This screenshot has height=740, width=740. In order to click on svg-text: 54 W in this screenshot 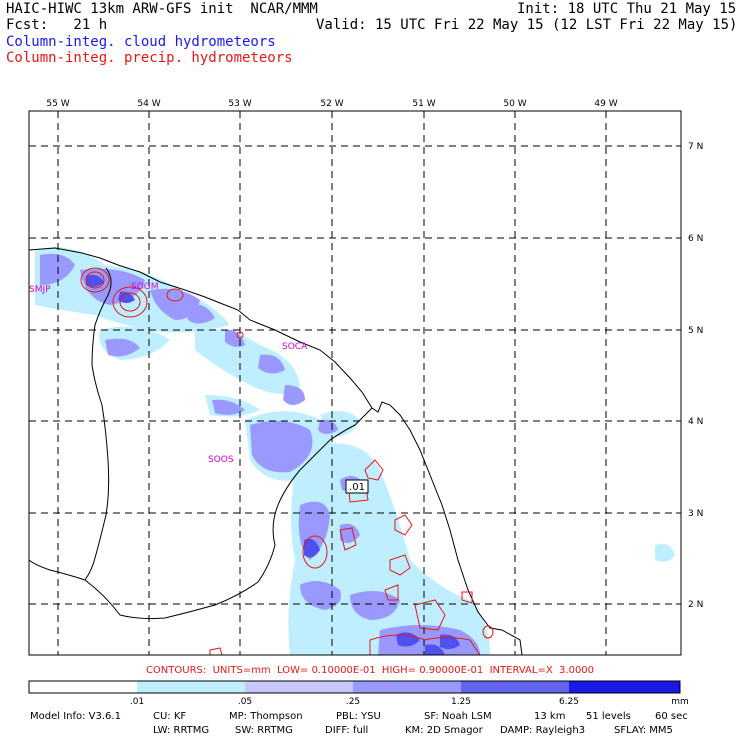, I will do `click(148, 104)`.